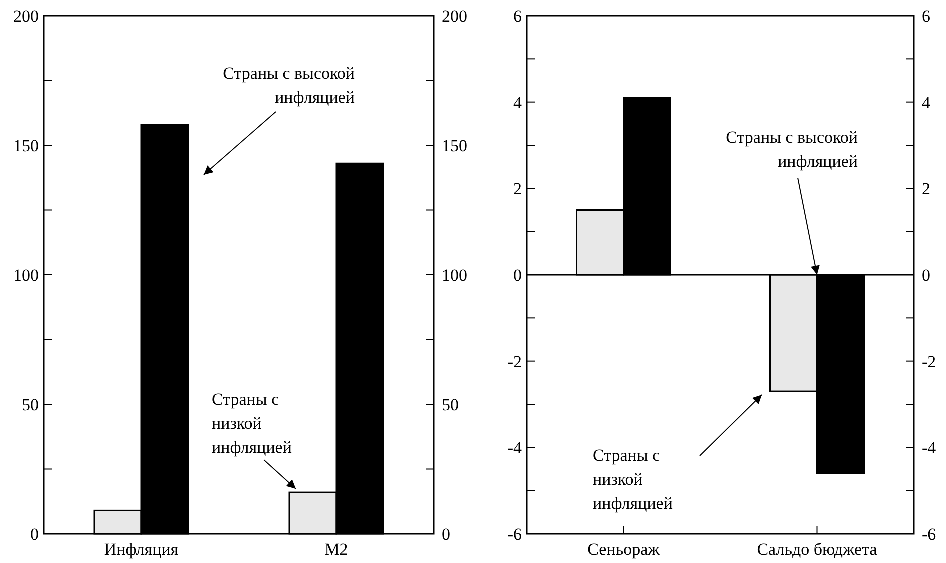 Image resolution: width=946 pixels, height=563 pixels. What do you see at coordinates (455, 146) in the screenshot?
I see `y2-tick-label: 150` at bounding box center [455, 146].